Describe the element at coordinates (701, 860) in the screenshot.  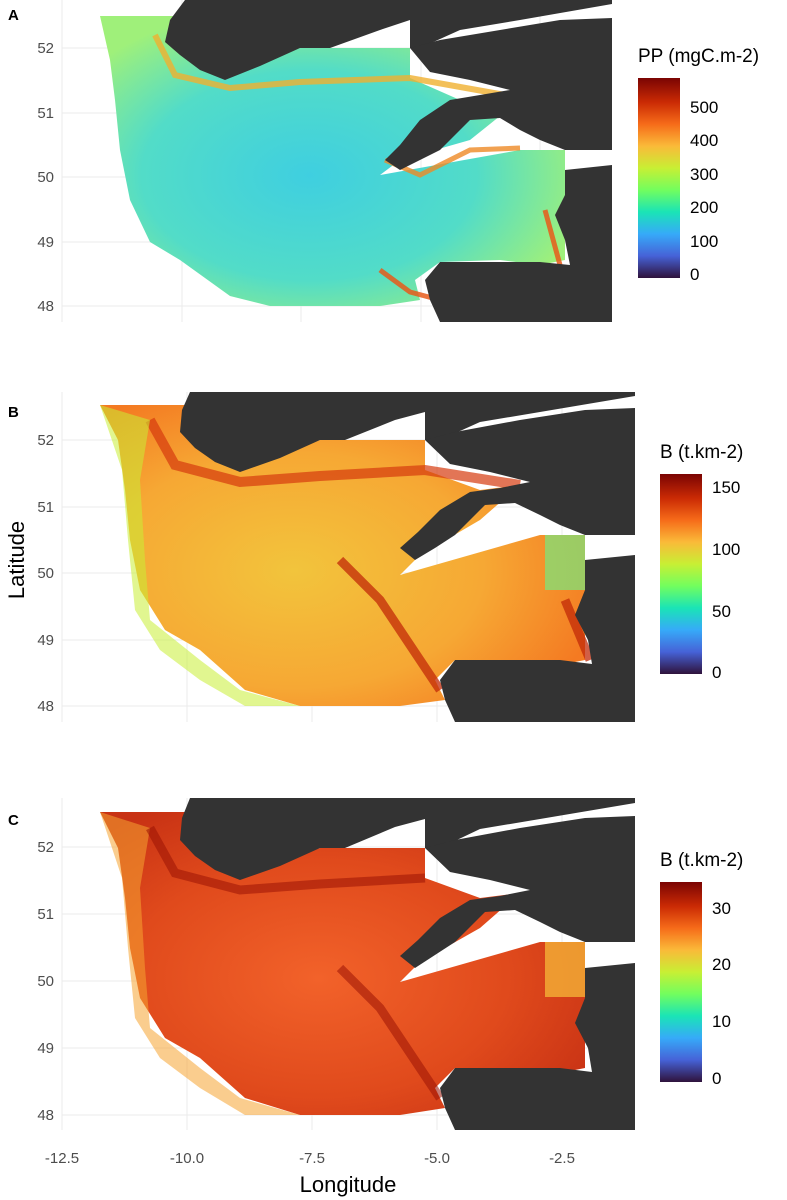
I see `legend-title-c: B (t.km-2)` at that location.